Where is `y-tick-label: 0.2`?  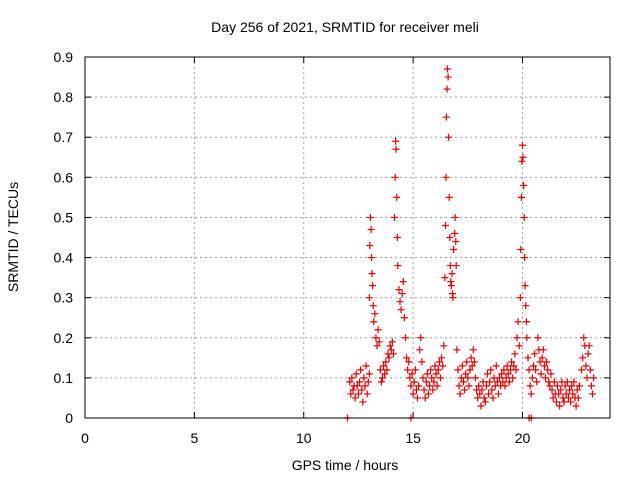
y-tick-label: 0.2 is located at coordinates (64, 338).